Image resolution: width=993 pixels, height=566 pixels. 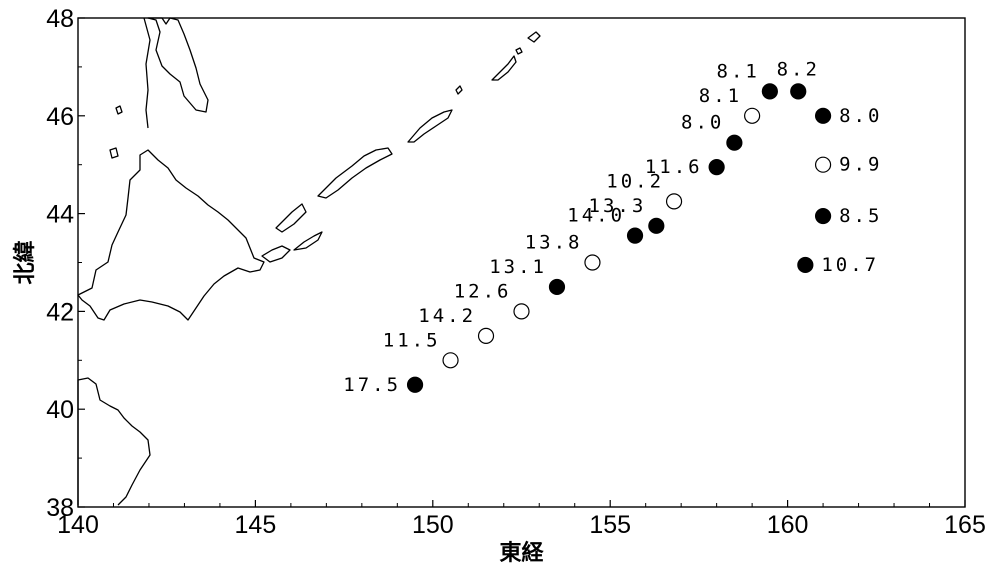 What do you see at coordinates (798, 69) in the screenshot?
I see `station-value-label: 8.2` at bounding box center [798, 69].